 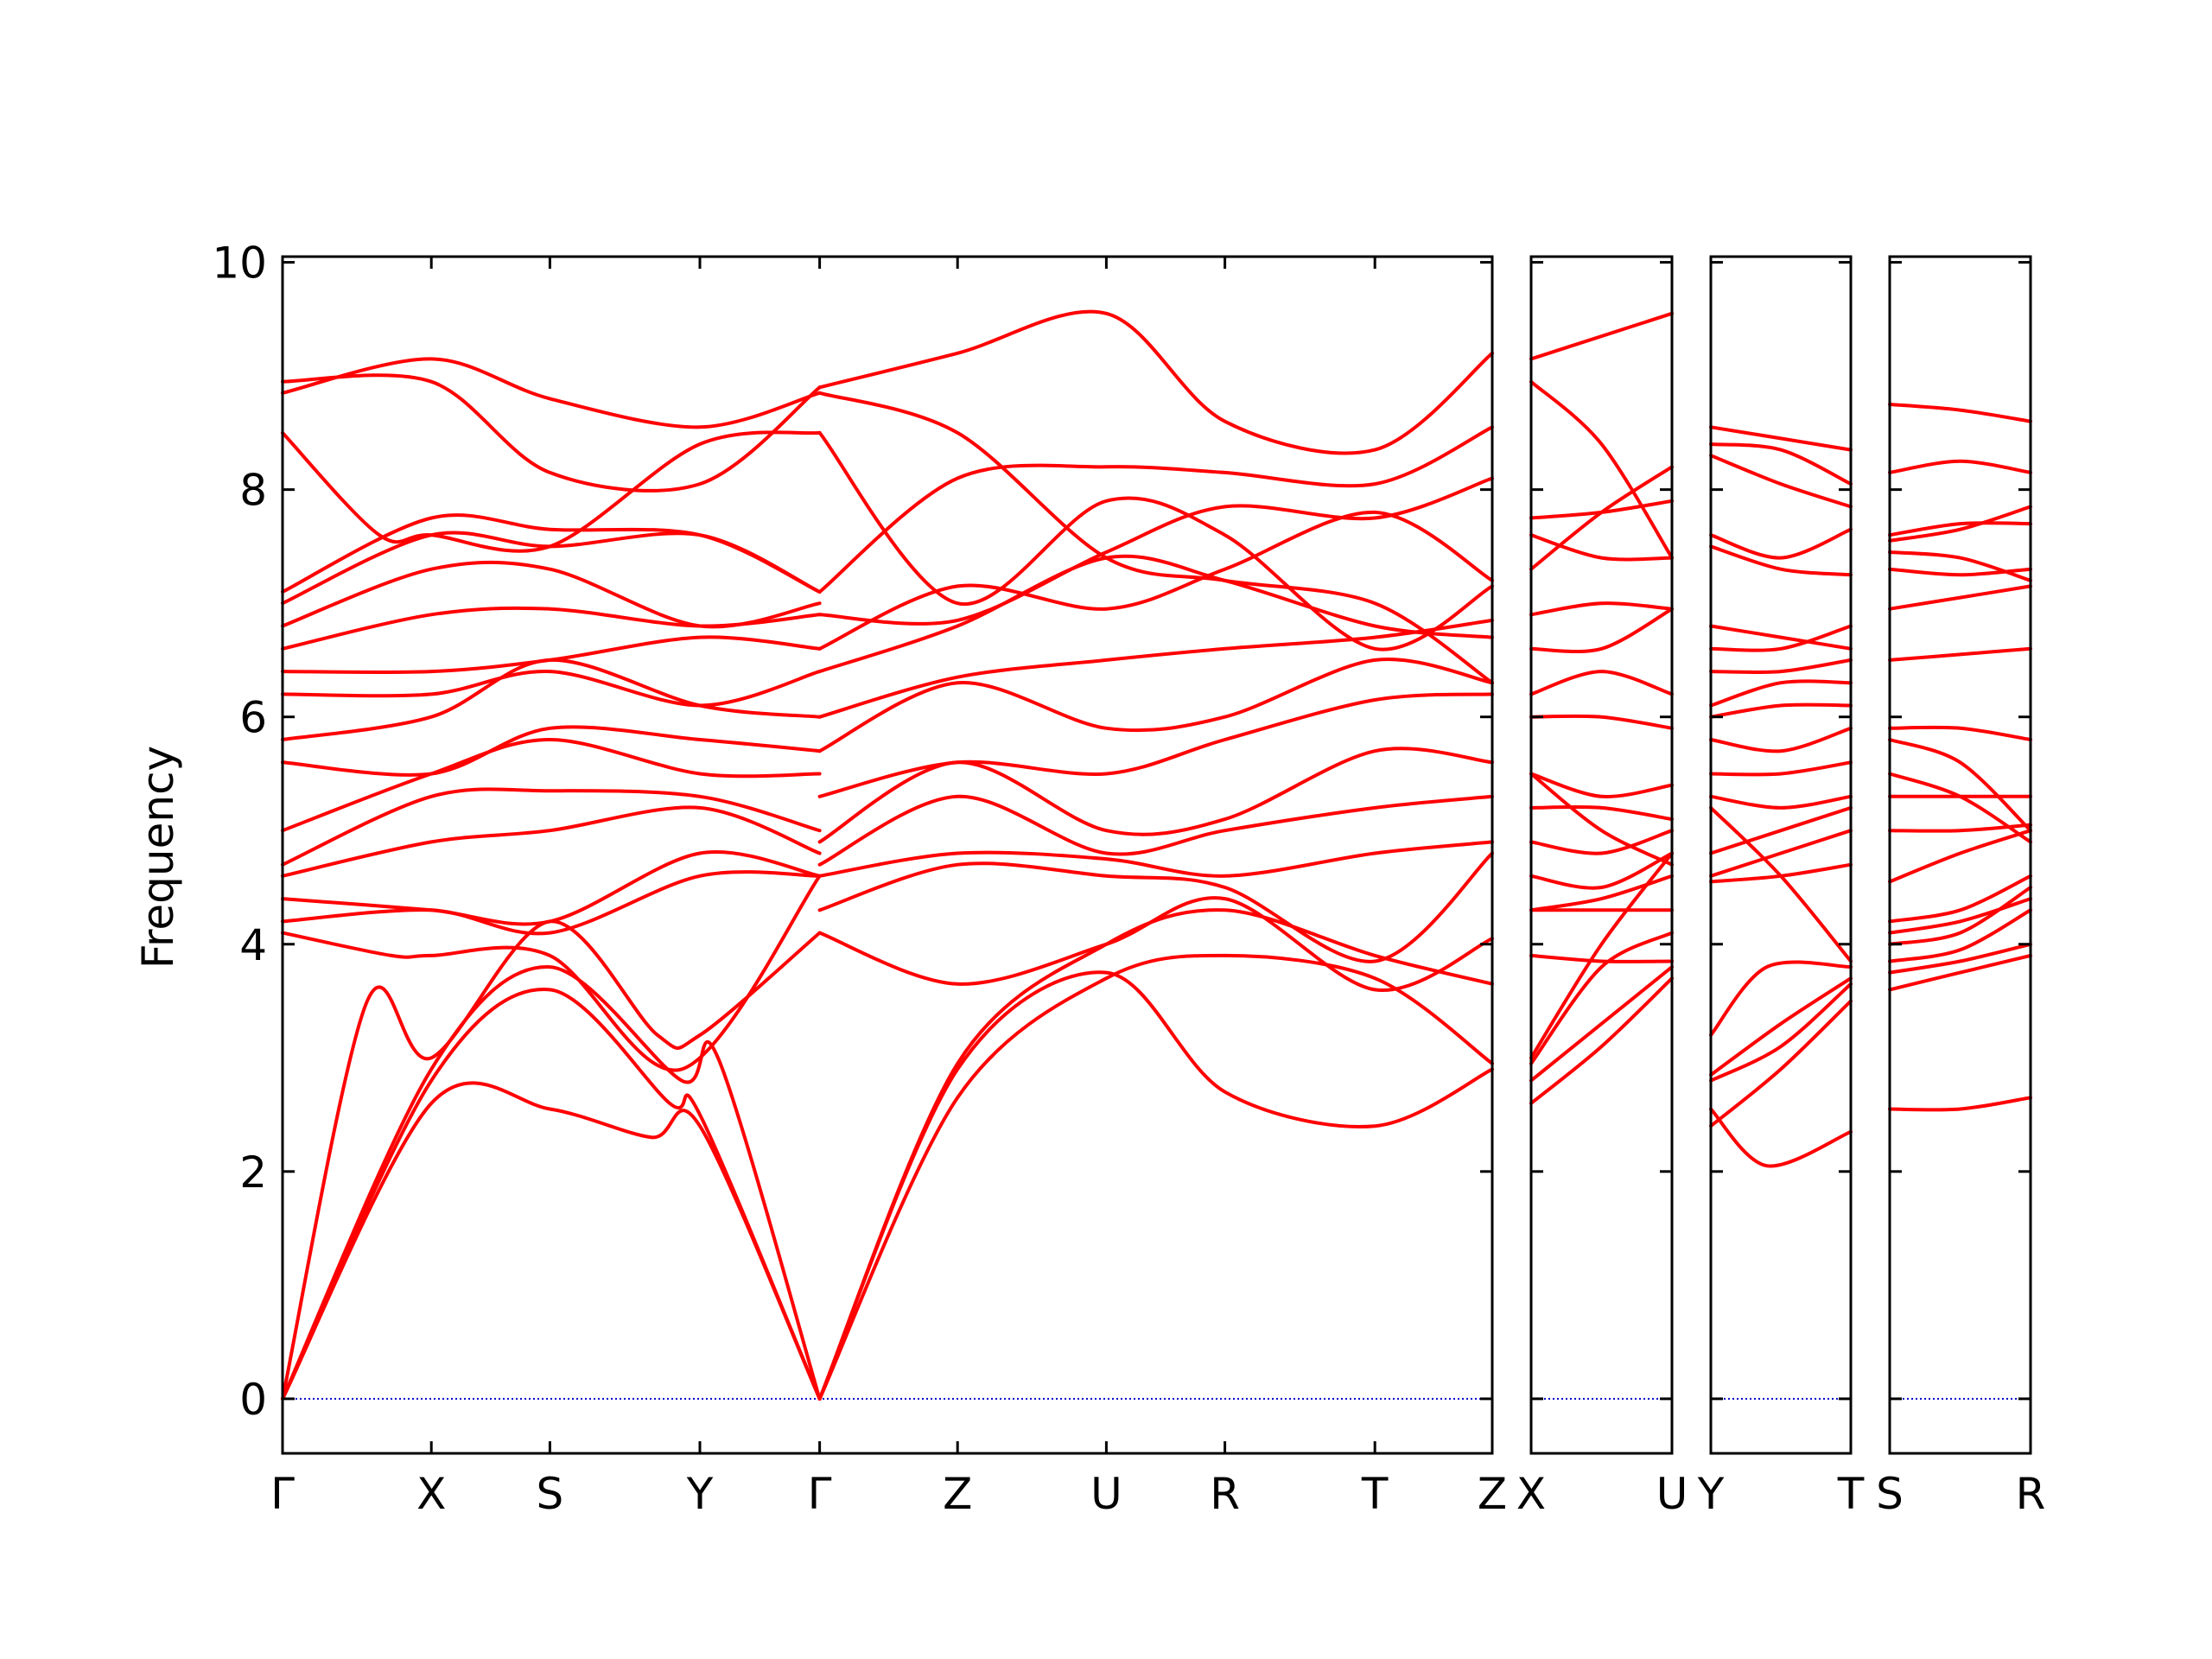 I want to click on y-tick-label: 2, so click(x=253, y=1172).